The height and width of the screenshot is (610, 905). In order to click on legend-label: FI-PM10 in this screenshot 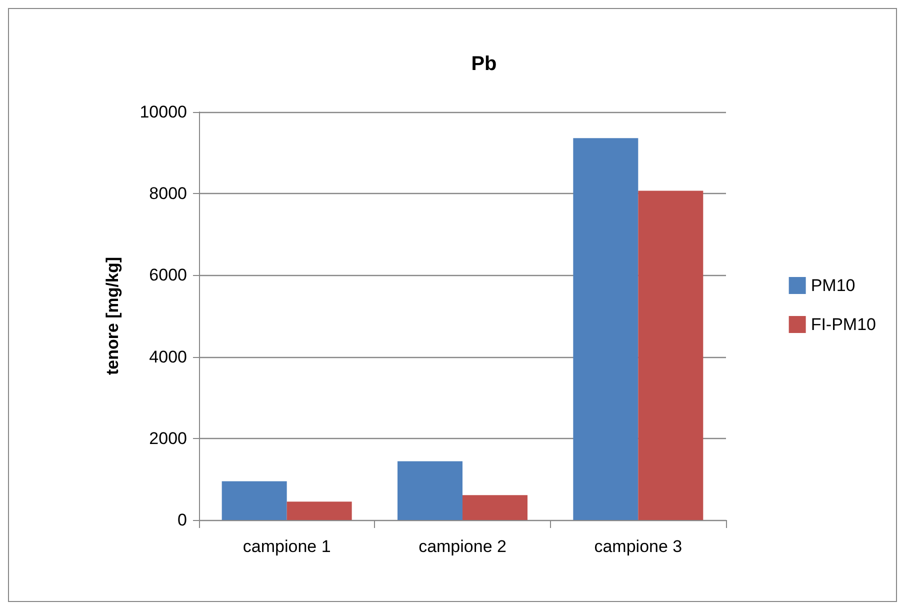, I will do `click(843, 324)`.